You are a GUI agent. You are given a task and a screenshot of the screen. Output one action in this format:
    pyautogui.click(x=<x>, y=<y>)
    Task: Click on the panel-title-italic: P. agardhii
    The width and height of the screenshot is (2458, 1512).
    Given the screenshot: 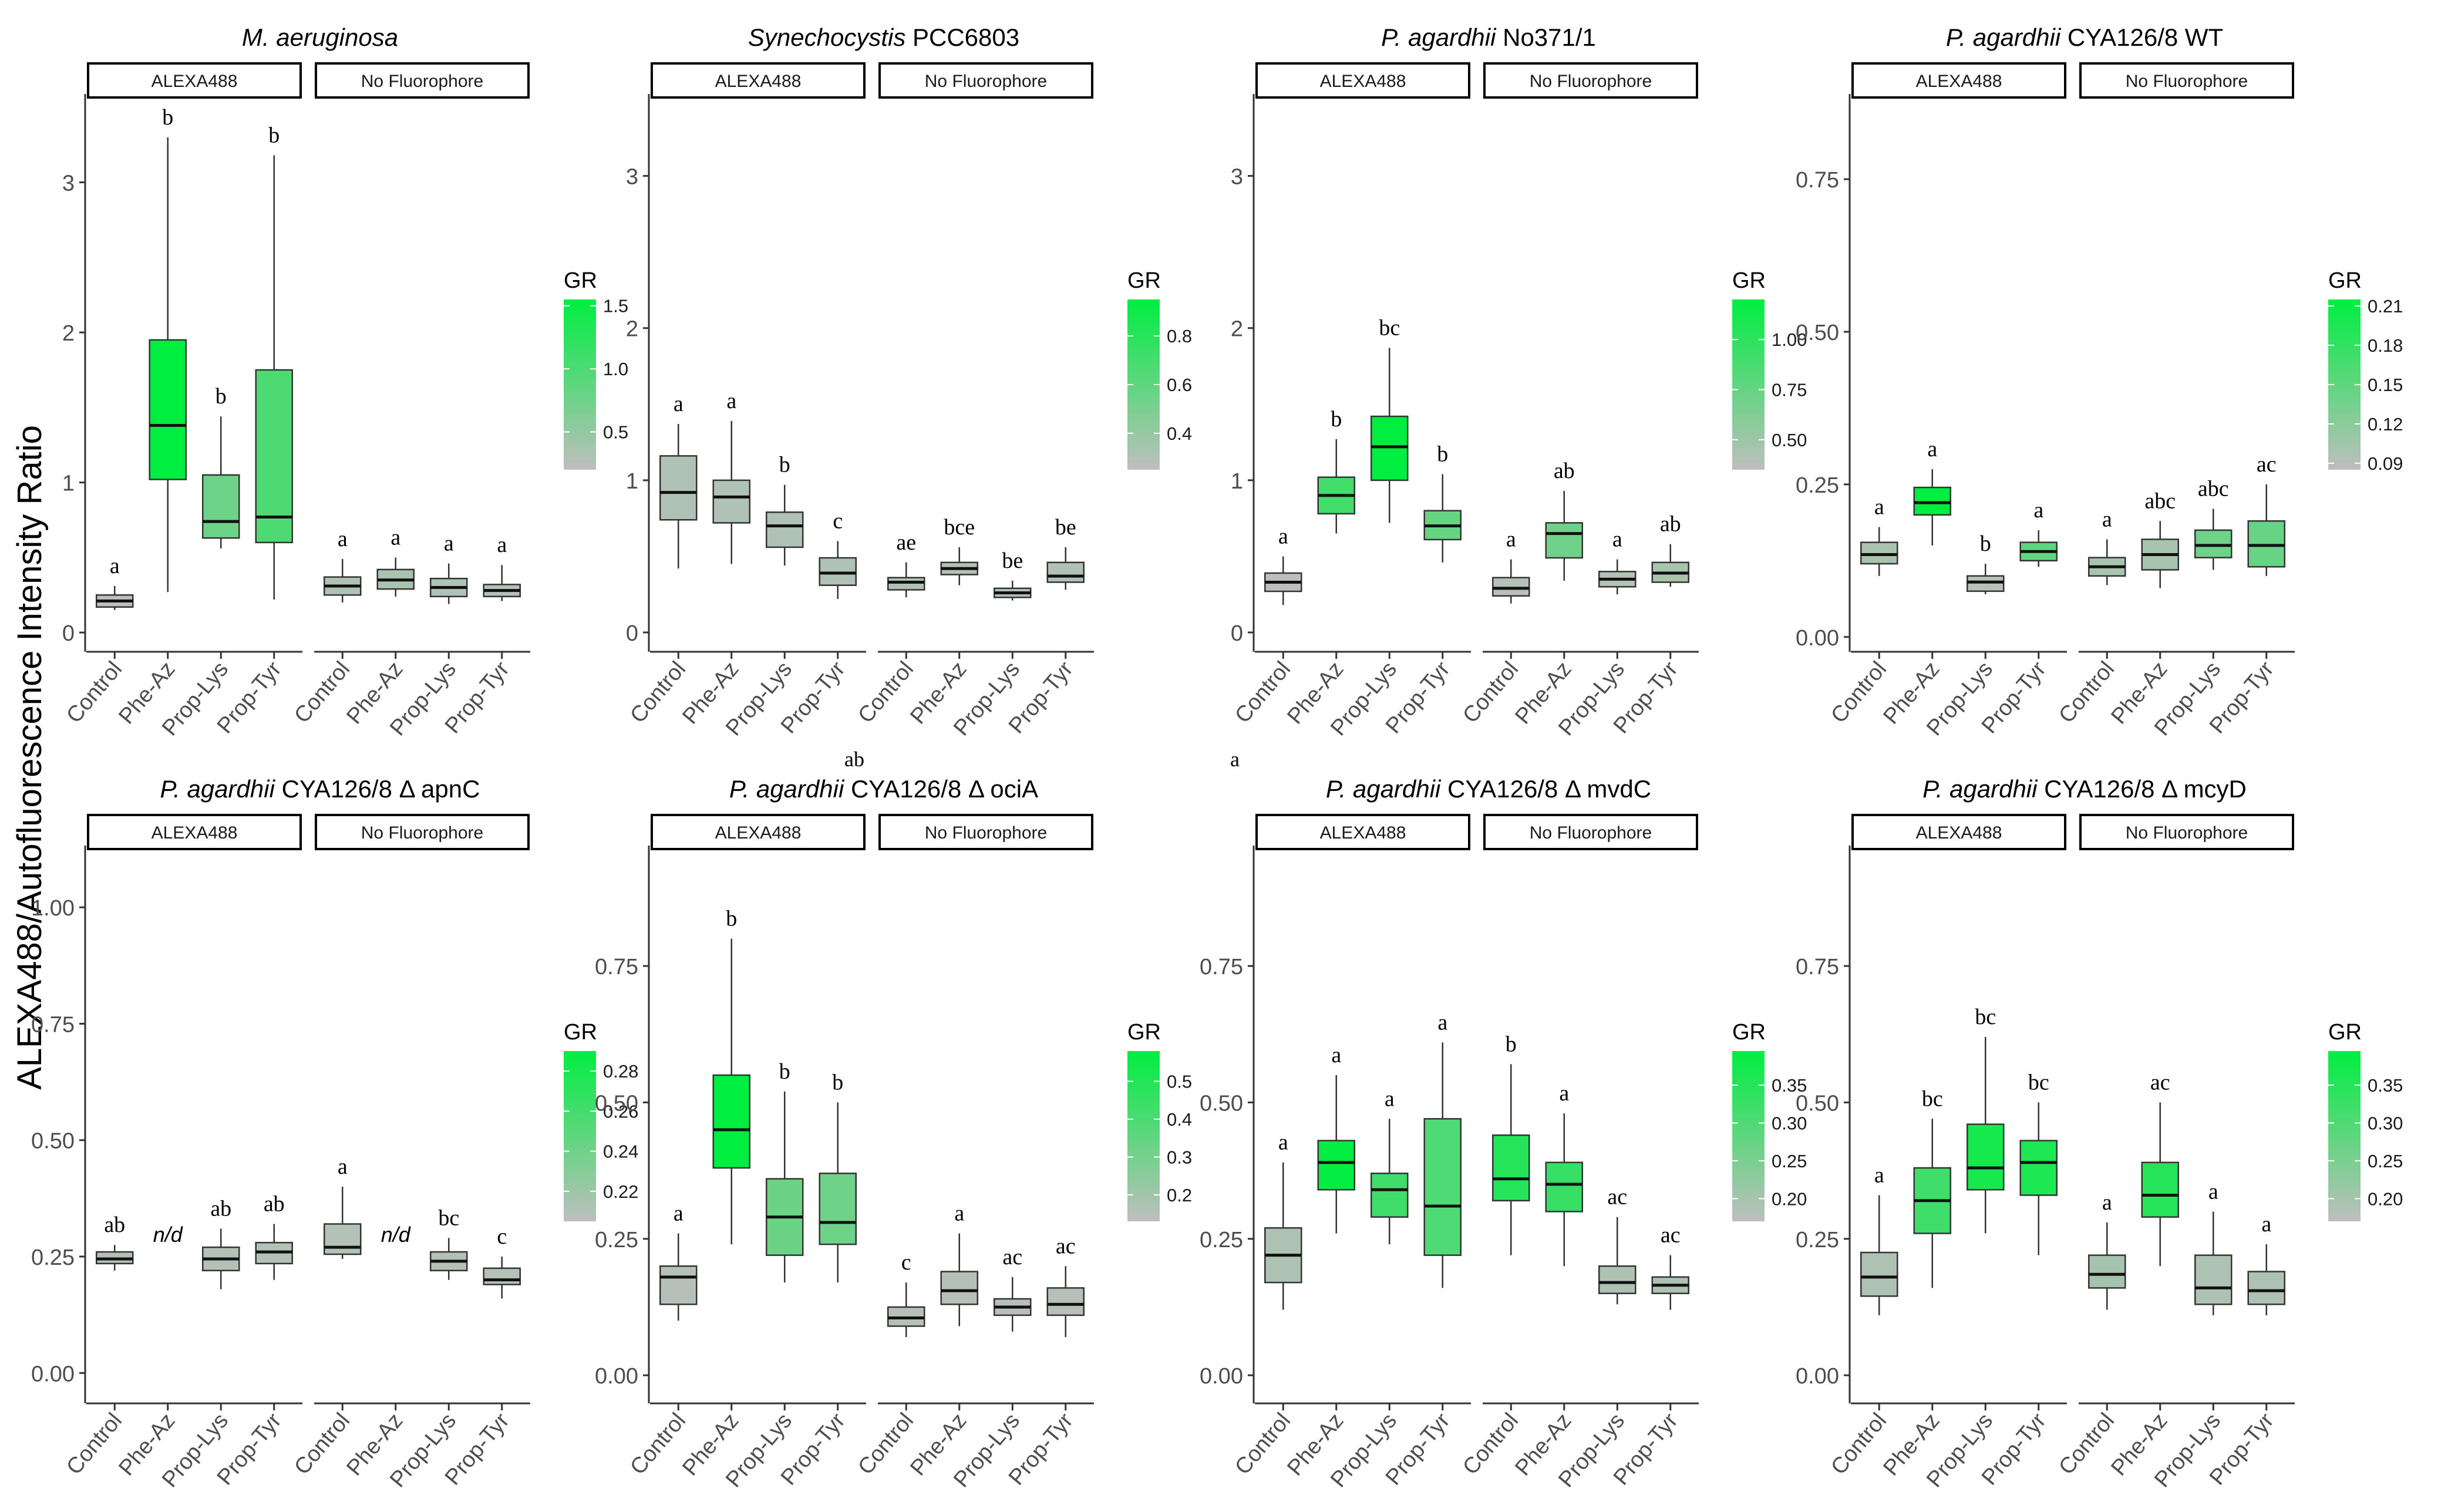 What is the action you would take?
    pyautogui.click(x=218, y=789)
    